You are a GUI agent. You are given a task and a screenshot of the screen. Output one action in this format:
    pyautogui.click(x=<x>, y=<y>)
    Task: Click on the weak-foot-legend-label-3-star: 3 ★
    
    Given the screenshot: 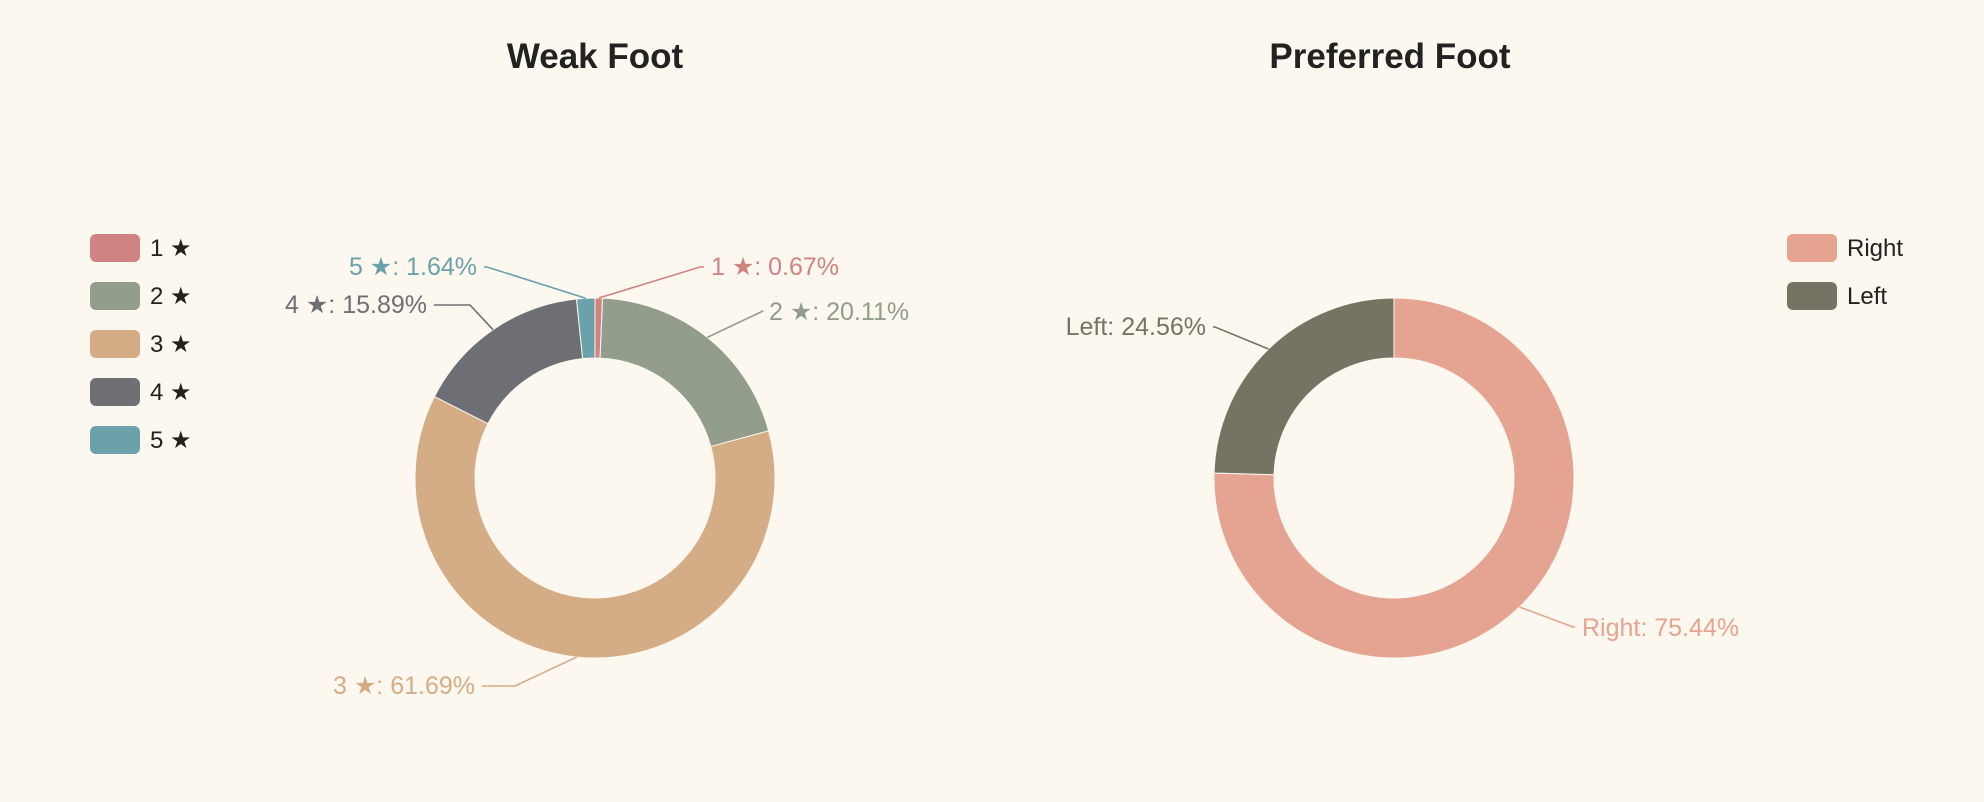 What is the action you would take?
    pyautogui.click(x=171, y=344)
    